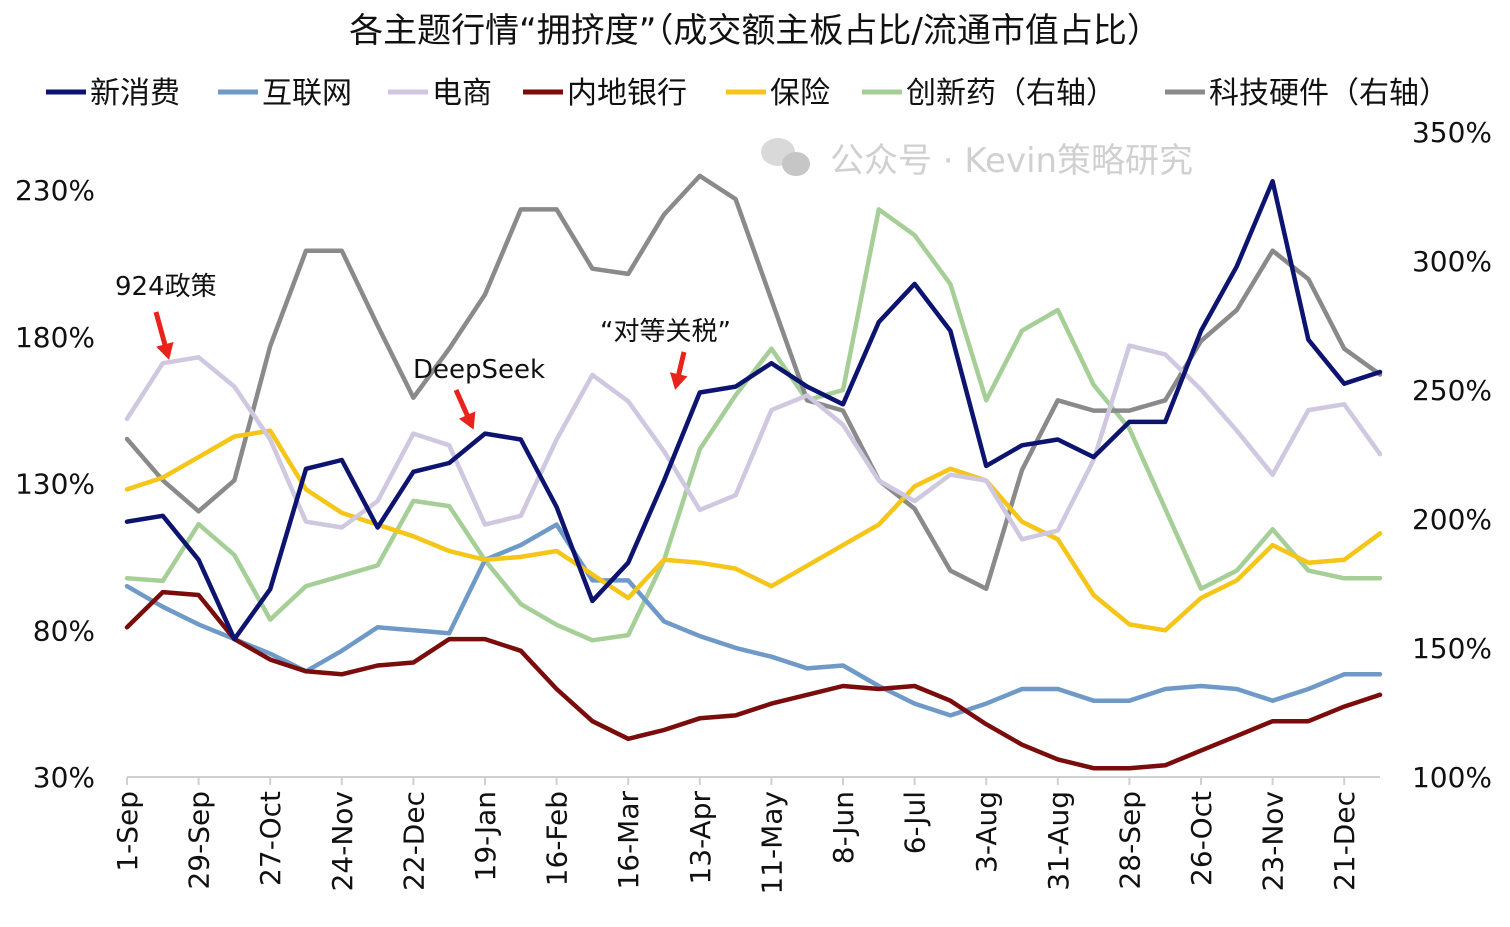  What do you see at coordinates (64, 630) in the screenshot?
I see `y-left-tick-label: 80%` at bounding box center [64, 630].